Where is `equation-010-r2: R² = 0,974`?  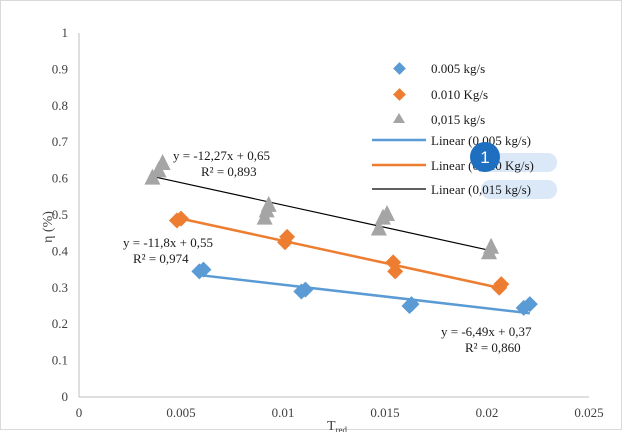
equation-010-r2: R² = 0,974 is located at coordinates (161, 258).